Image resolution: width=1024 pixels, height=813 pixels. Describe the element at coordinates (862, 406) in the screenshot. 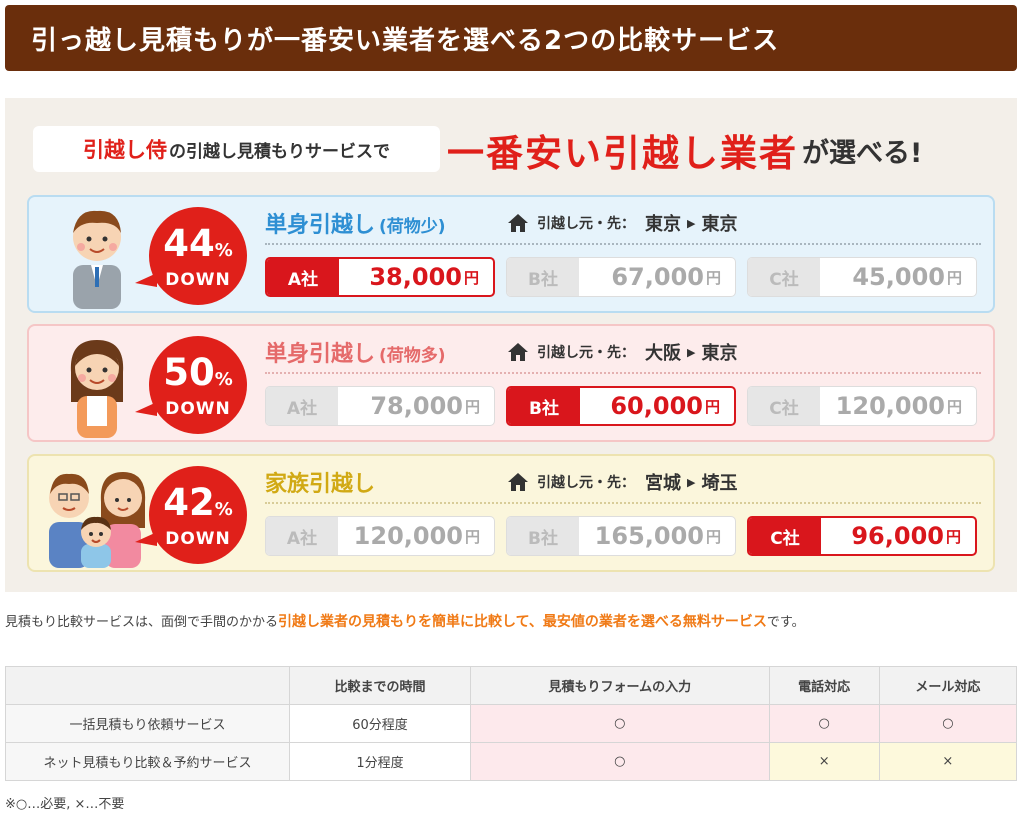

I see `price-box-c: C社 120,000 円` at that location.